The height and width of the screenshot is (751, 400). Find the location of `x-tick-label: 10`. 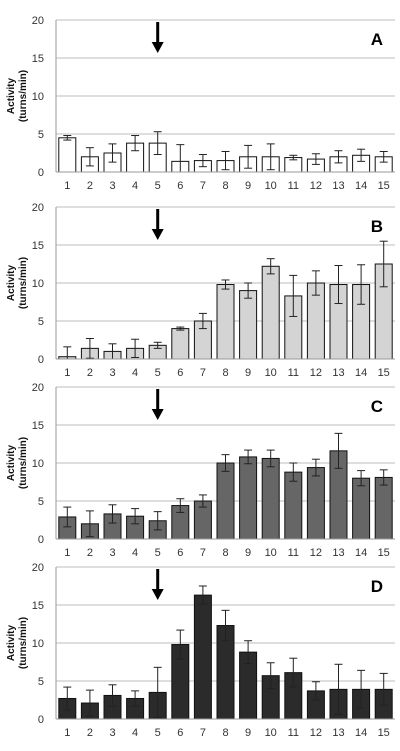

x-tick-label: 10 is located at coordinates (271, 186).